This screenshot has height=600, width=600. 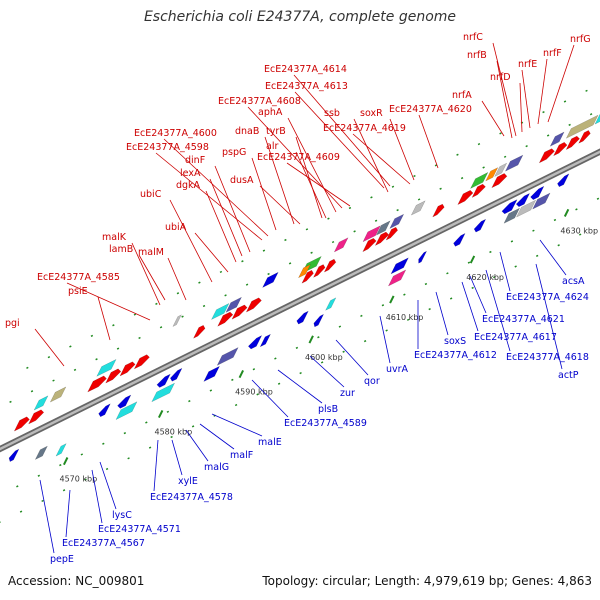 What do you see at coordinates (568, 375) in the screenshot?
I see `reverse-gene-label: actP` at bounding box center [568, 375].